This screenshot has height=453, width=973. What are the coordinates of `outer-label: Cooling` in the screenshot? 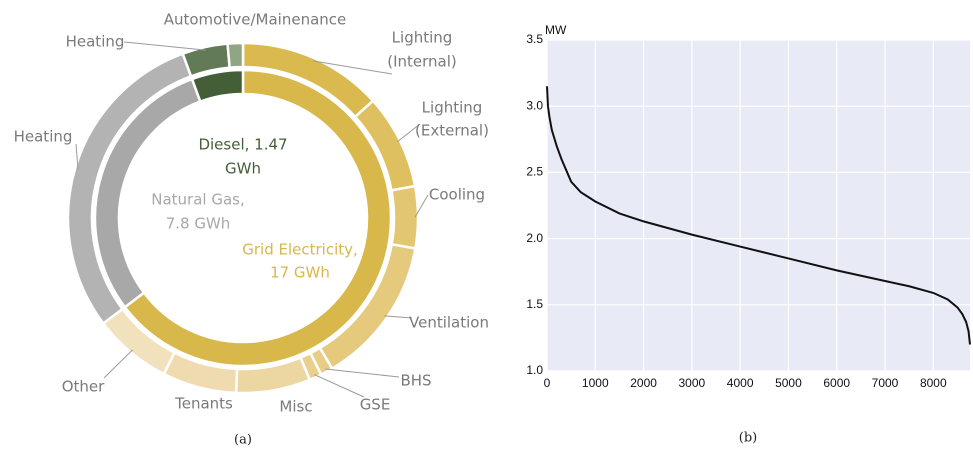 It's located at (457, 195).